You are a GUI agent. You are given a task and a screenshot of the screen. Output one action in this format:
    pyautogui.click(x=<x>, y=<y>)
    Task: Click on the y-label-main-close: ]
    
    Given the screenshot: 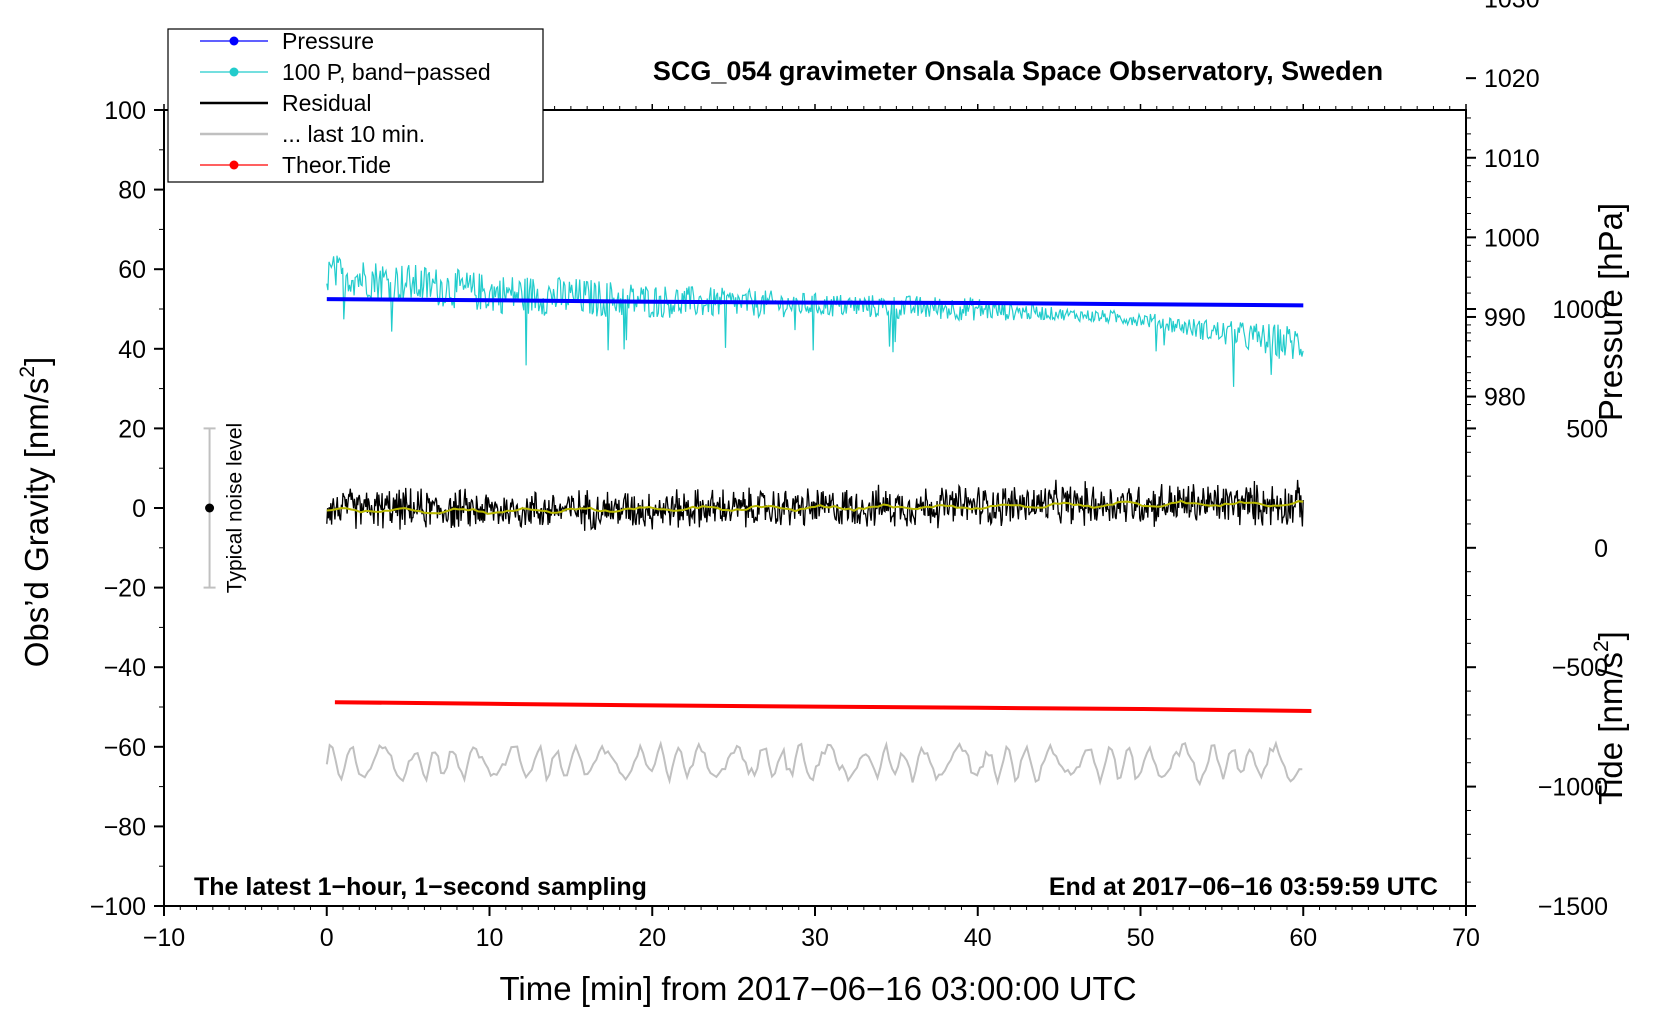 What is the action you would take?
    pyautogui.click(x=36, y=361)
    